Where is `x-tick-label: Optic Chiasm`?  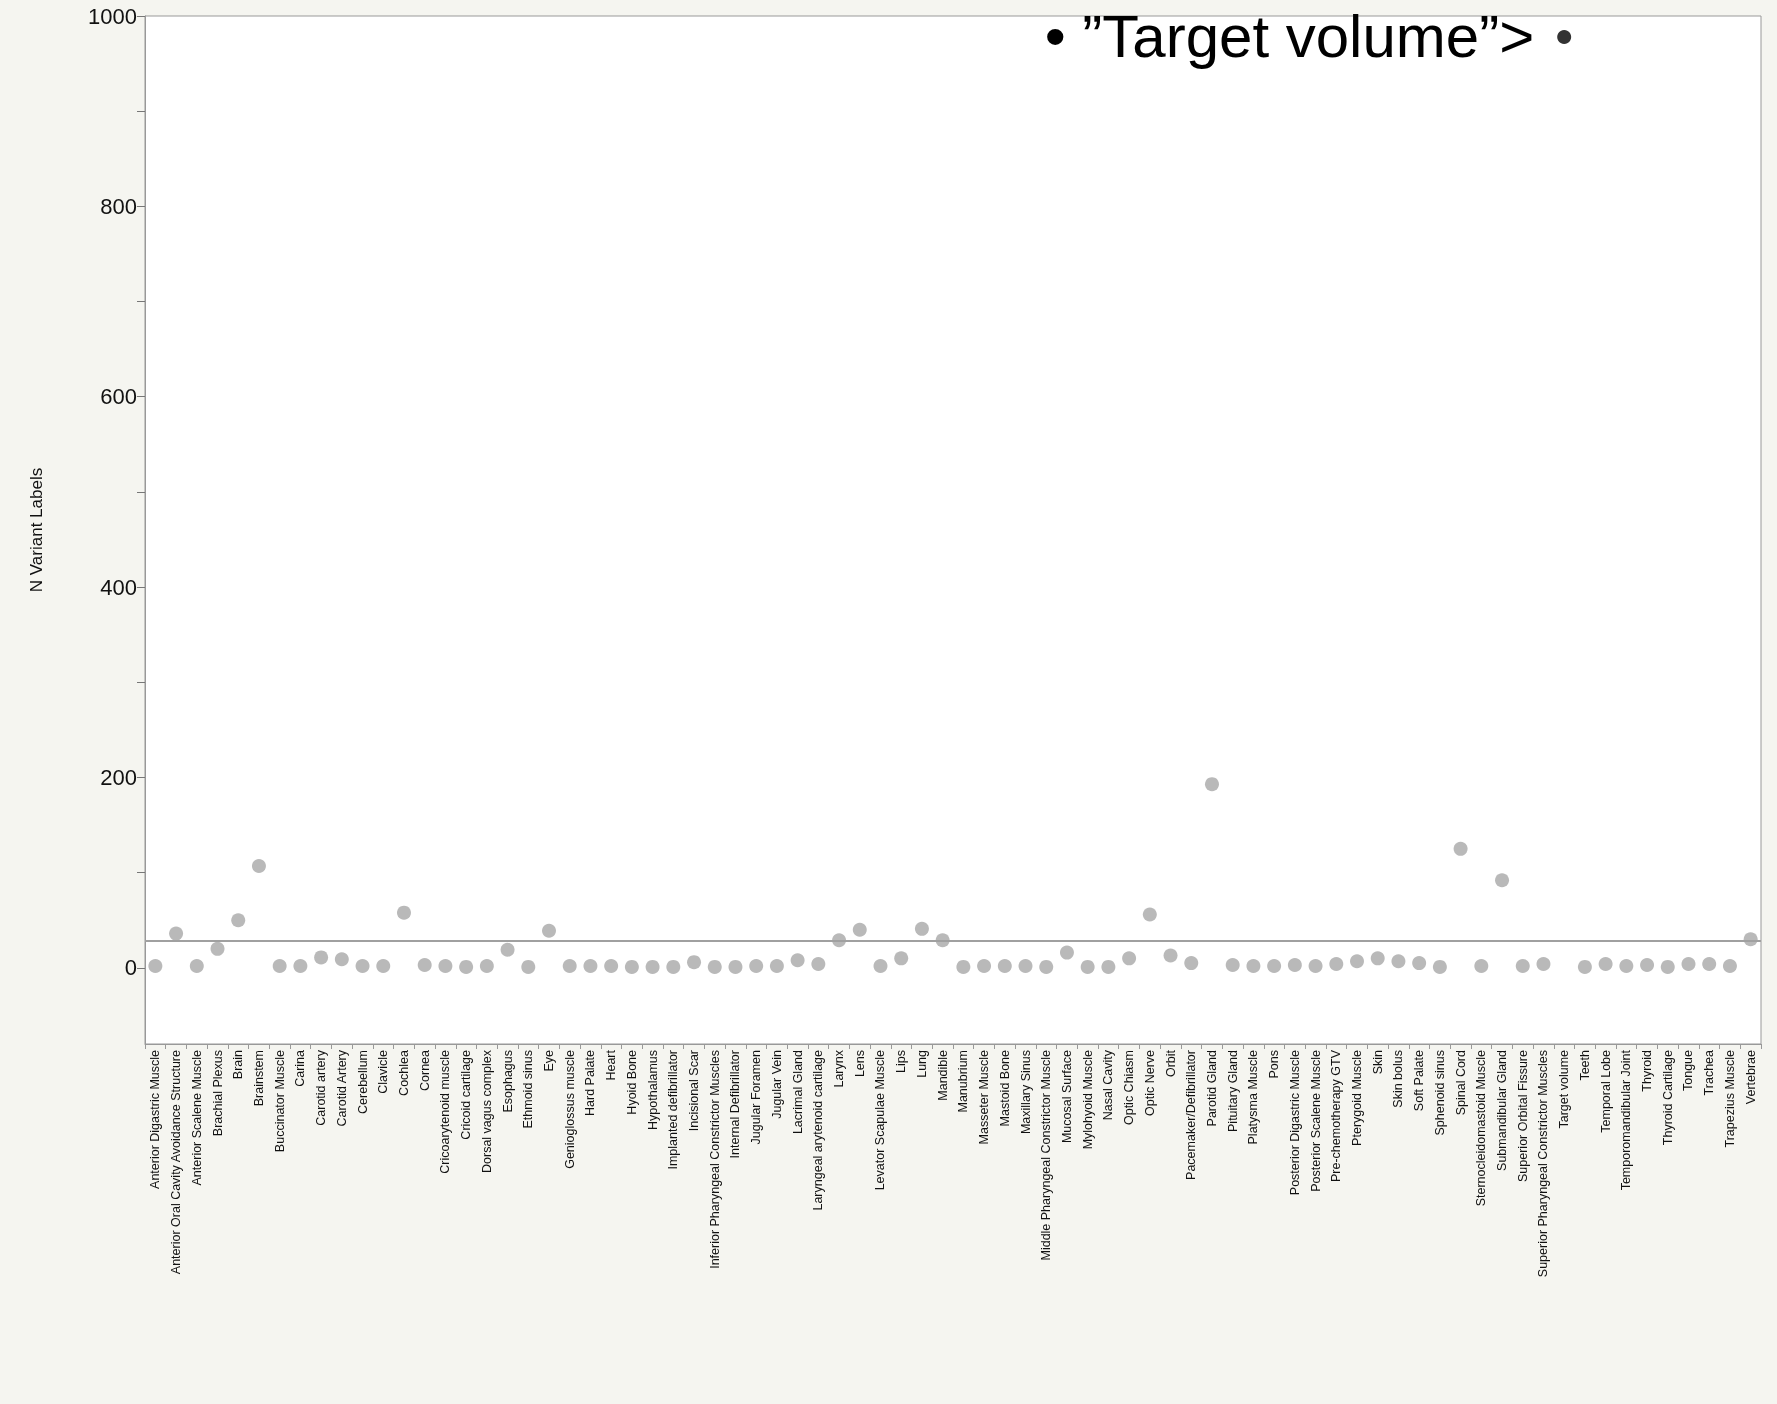 x-tick-label: Optic Chiasm is located at coordinates (1129, 1088).